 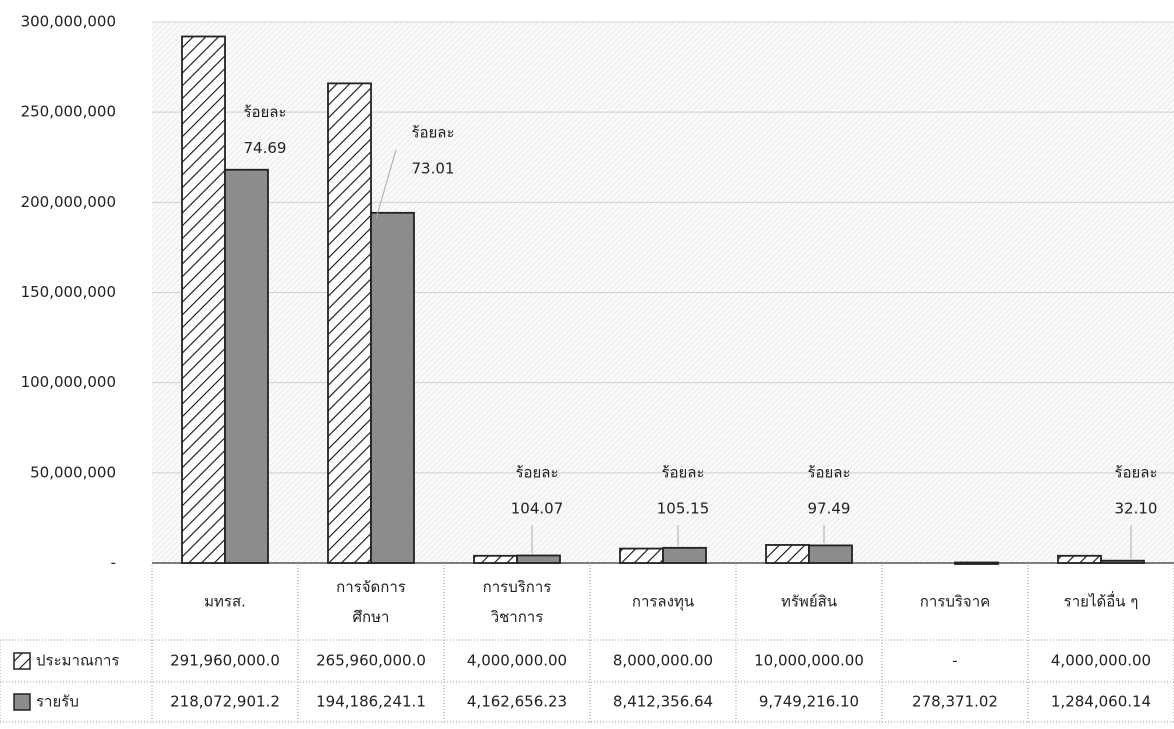 What do you see at coordinates (225, 661) in the screenshot?
I see `table-value: 291,960,000.0` at bounding box center [225, 661].